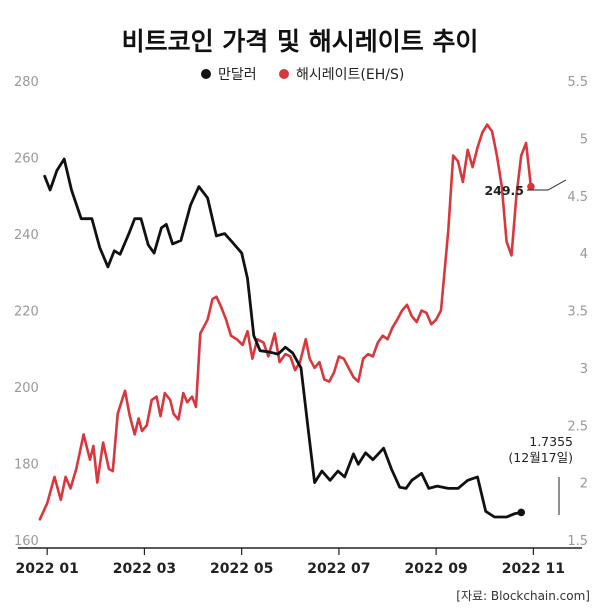 This screenshot has width=600, height=611. What do you see at coordinates (26, 159) in the screenshot?
I see `y-left-tick-label: 260` at bounding box center [26, 159].